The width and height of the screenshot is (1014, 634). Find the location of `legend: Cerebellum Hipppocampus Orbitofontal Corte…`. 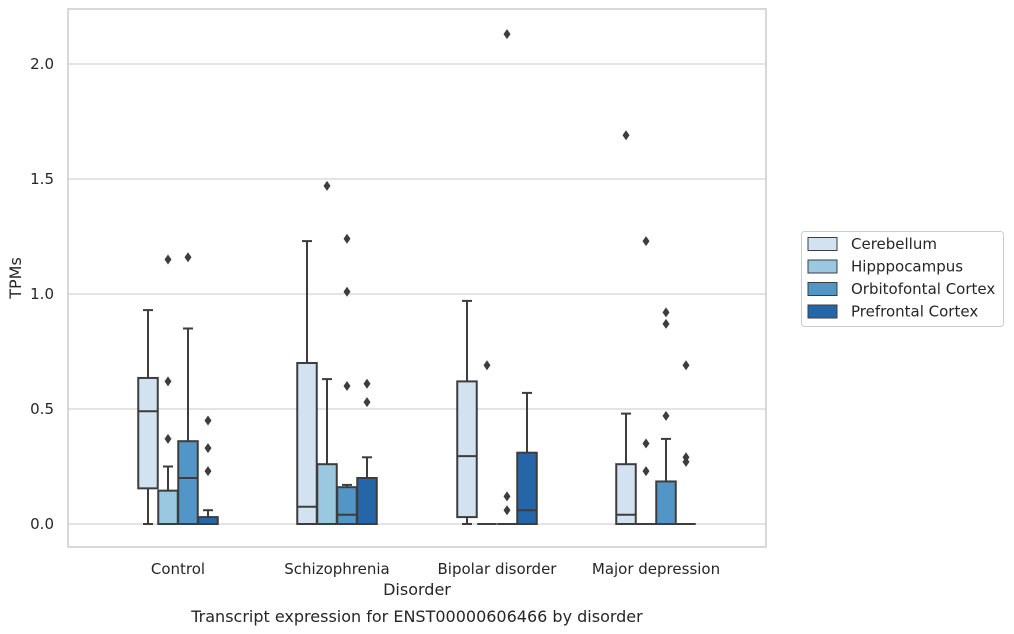

legend: Cerebellum Hipppocampus Orbitofontal Corte… is located at coordinates (902, 279).